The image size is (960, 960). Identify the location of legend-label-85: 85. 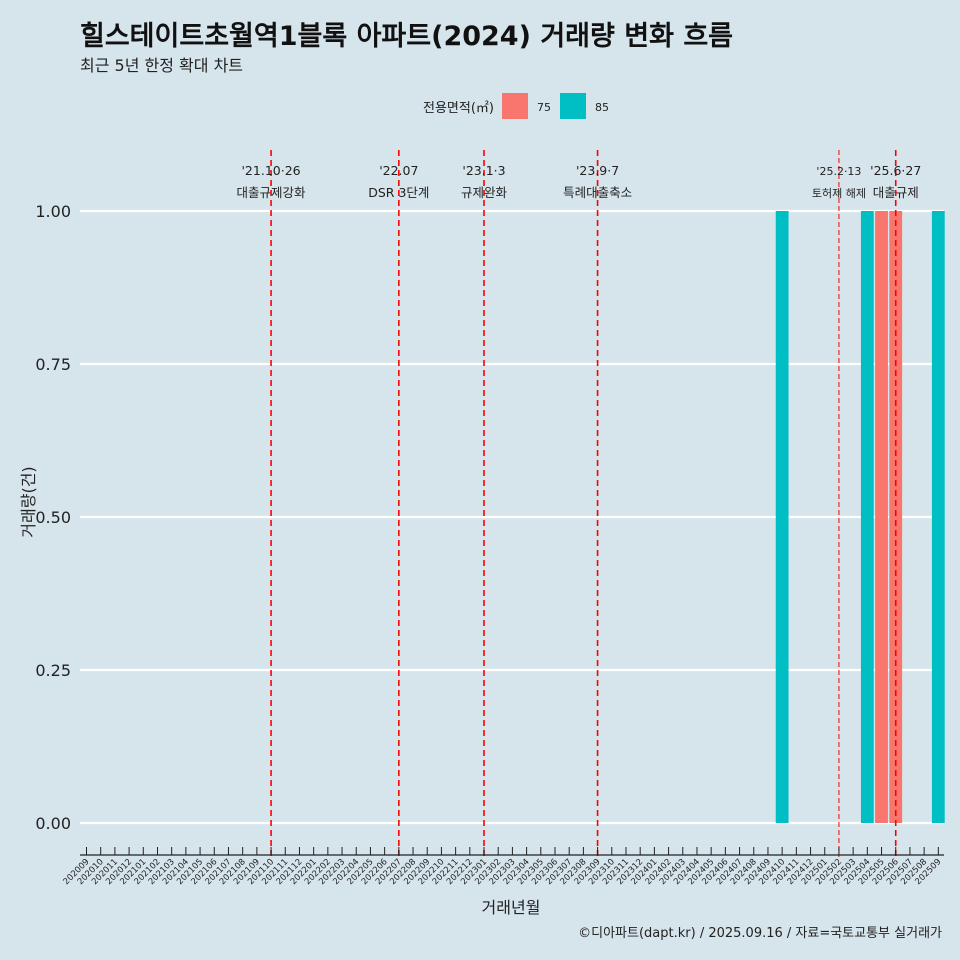
(602, 107).